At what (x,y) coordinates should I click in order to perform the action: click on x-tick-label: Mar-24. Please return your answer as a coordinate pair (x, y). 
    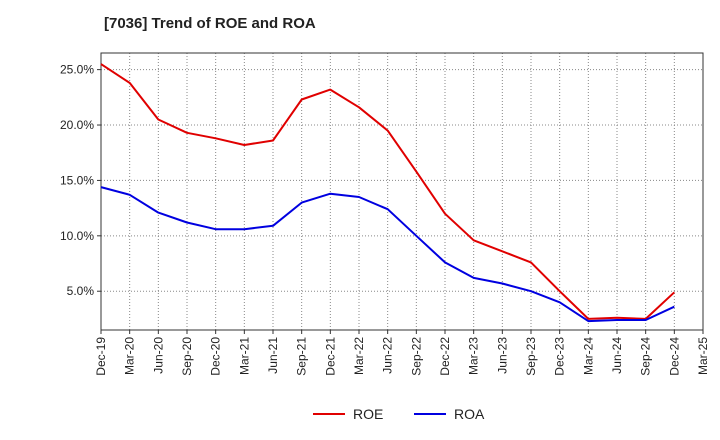
    Looking at the image, I should click on (588, 356).